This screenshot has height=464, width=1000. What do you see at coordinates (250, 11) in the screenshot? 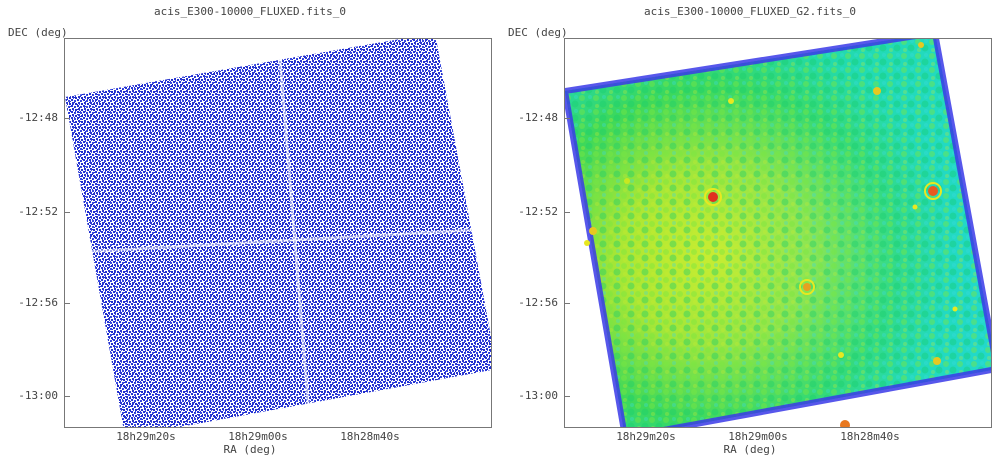
I see `panel-title: acis_E300-10000_FLUXED.fits_0` at bounding box center [250, 11].